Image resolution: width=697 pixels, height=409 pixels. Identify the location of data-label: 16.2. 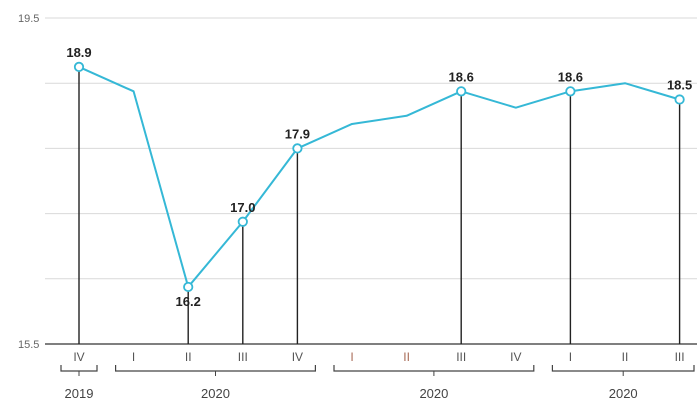
(188, 301).